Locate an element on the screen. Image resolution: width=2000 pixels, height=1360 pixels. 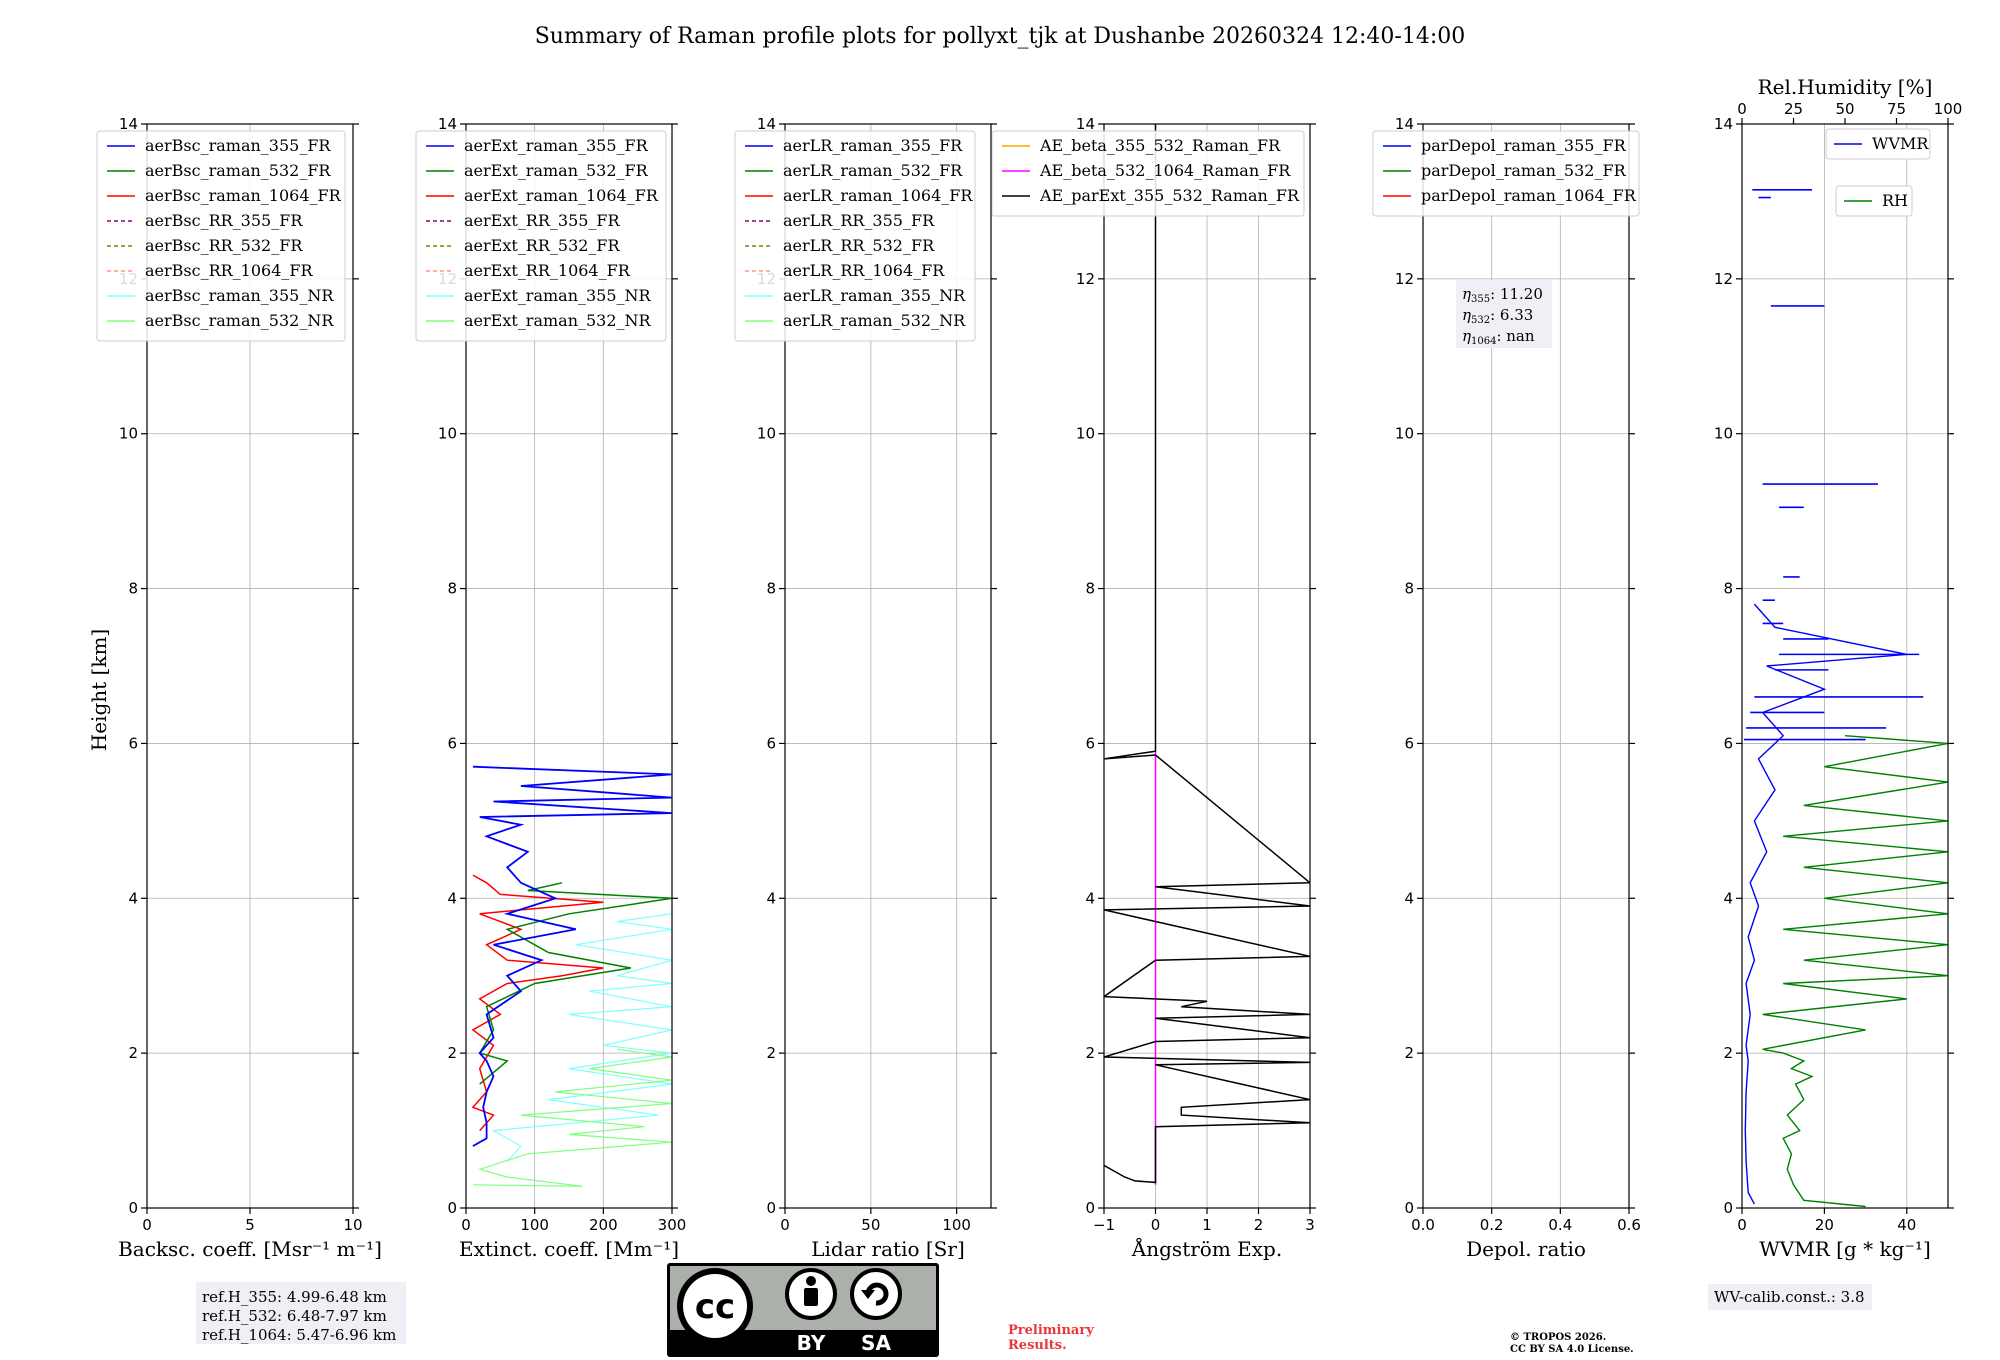
x-tick-label: 300 is located at coordinates (672, 1225).